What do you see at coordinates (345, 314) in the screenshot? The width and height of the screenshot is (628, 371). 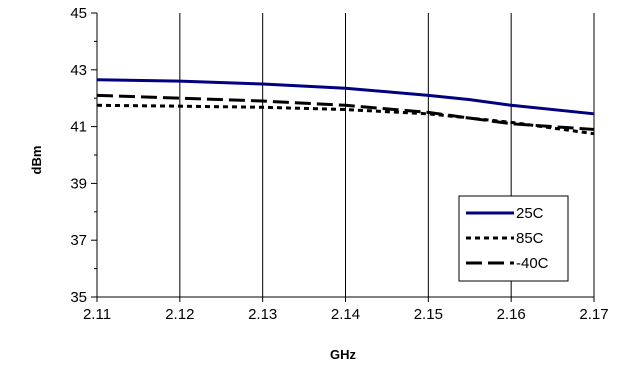 I see `x-tick-label: 2.14` at bounding box center [345, 314].